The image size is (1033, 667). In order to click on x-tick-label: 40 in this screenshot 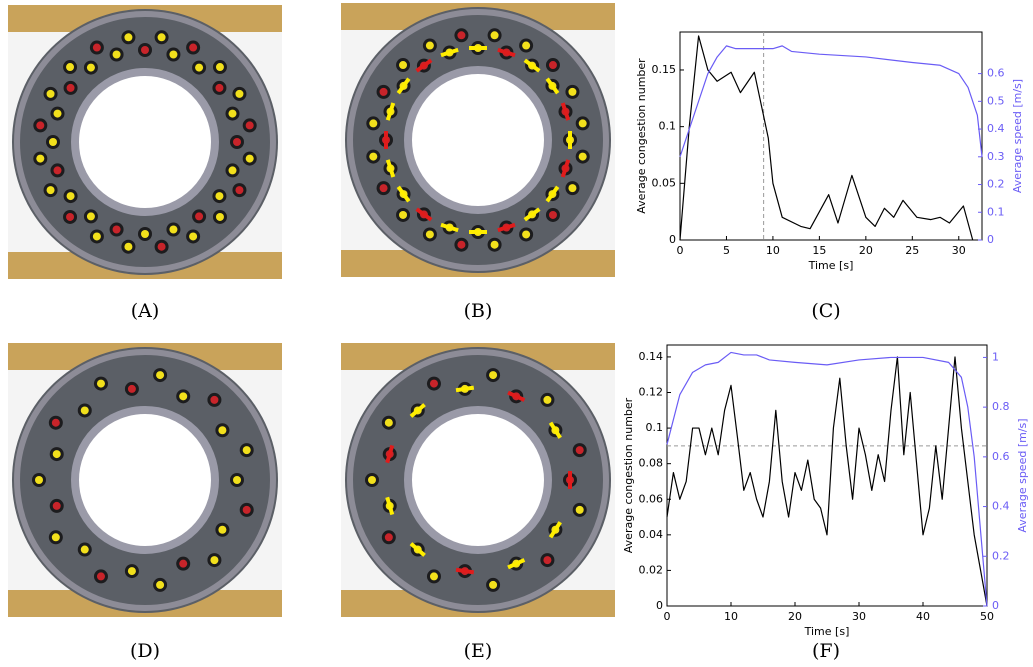, I will do `click(923, 616)`.